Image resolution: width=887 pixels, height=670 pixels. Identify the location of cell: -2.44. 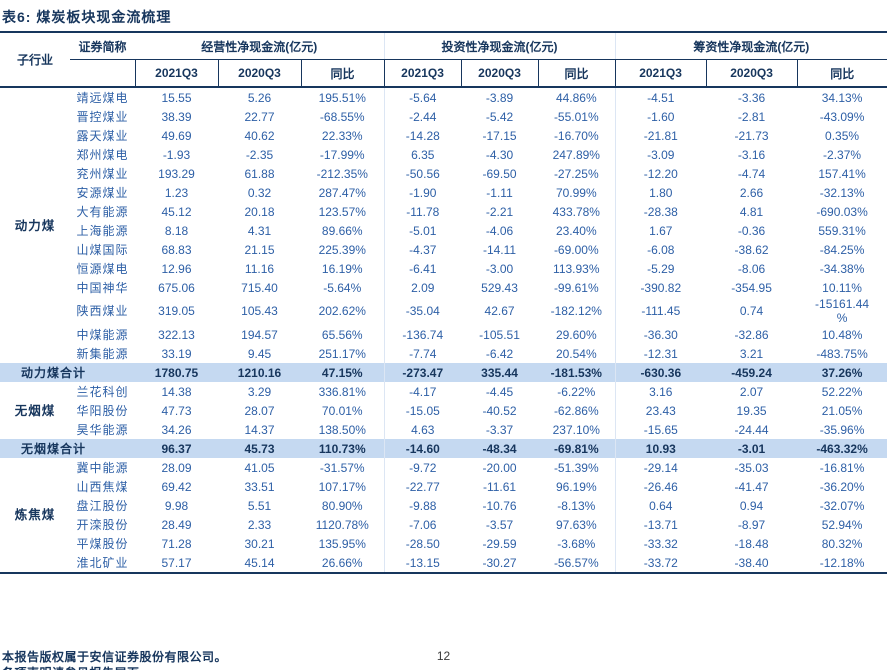
(422, 116).